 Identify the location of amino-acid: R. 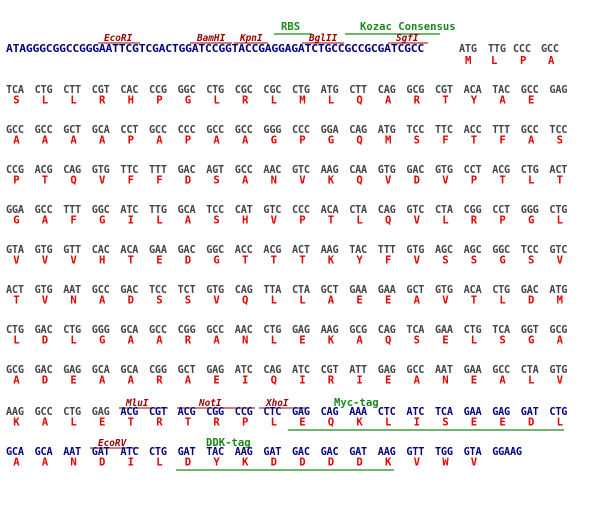
(331, 381).